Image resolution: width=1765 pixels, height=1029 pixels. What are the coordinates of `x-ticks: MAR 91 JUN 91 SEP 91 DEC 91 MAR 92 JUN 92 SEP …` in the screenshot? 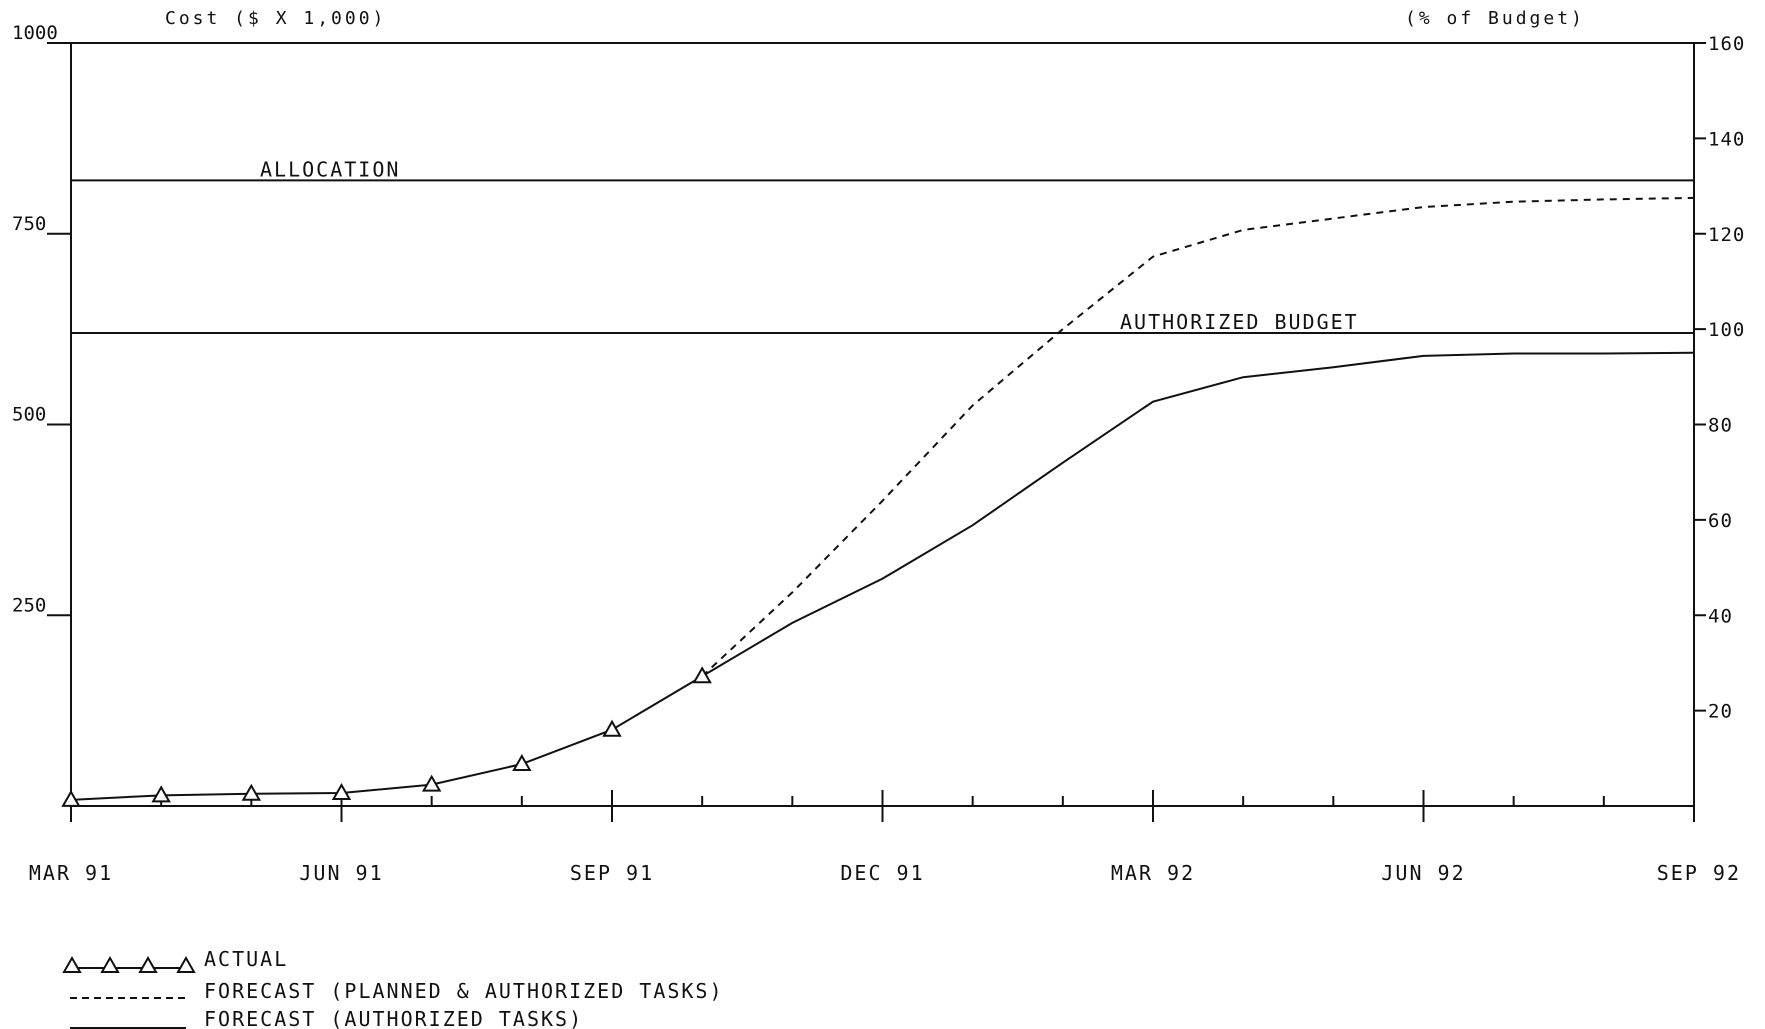 It's located at (885, 837).